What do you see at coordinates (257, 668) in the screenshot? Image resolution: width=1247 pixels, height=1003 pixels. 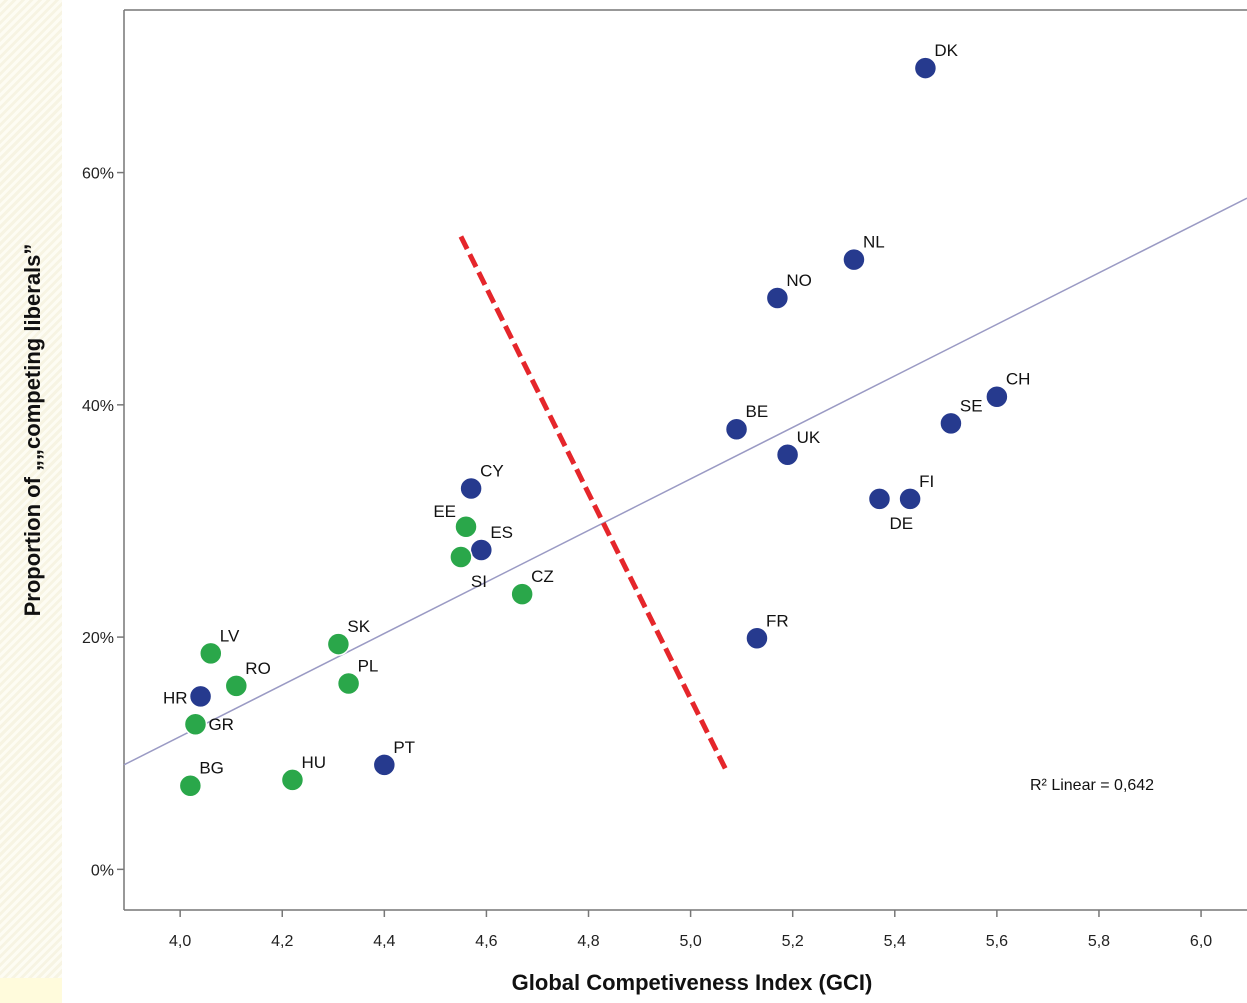 I see `point-label-ro: RO` at bounding box center [257, 668].